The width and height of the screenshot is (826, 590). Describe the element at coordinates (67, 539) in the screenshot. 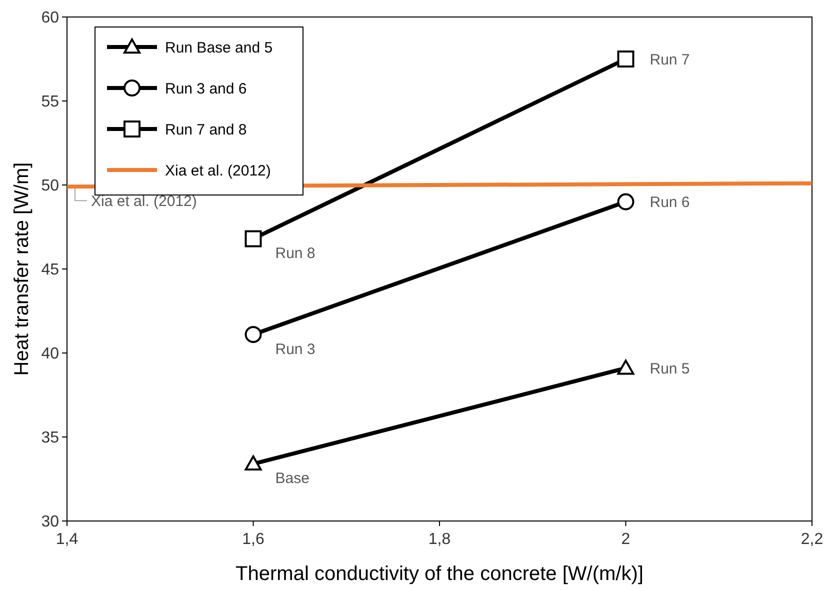

I see `x-tick-label: 1,4` at that location.